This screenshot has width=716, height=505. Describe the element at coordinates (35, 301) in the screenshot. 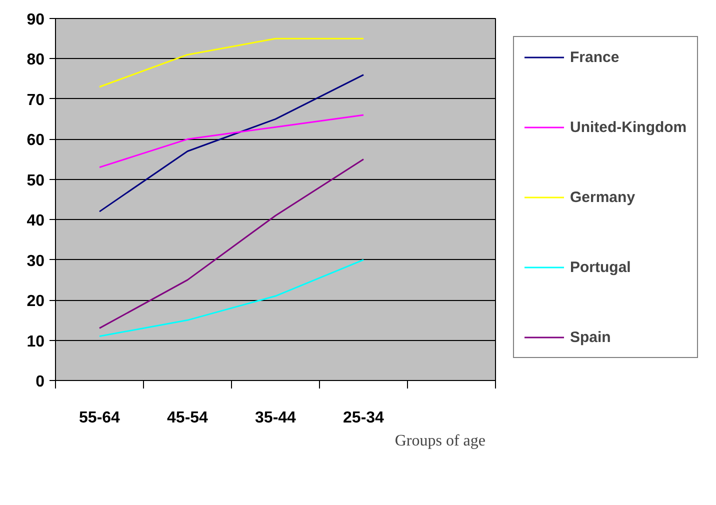

I see `y-tick-label: 20` at that location.